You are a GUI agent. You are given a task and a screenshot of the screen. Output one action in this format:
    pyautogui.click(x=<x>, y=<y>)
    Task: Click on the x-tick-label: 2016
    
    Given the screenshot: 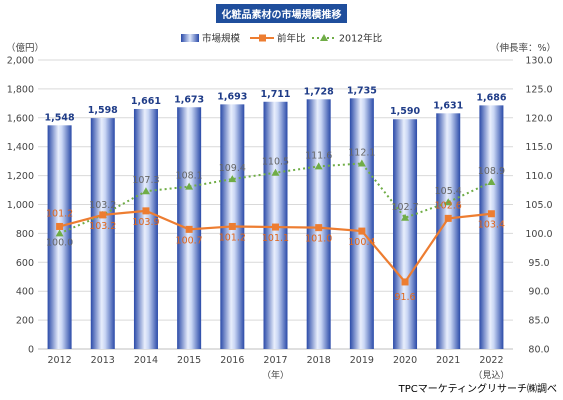 What is the action you would take?
    pyautogui.click(x=232, y=360)
    